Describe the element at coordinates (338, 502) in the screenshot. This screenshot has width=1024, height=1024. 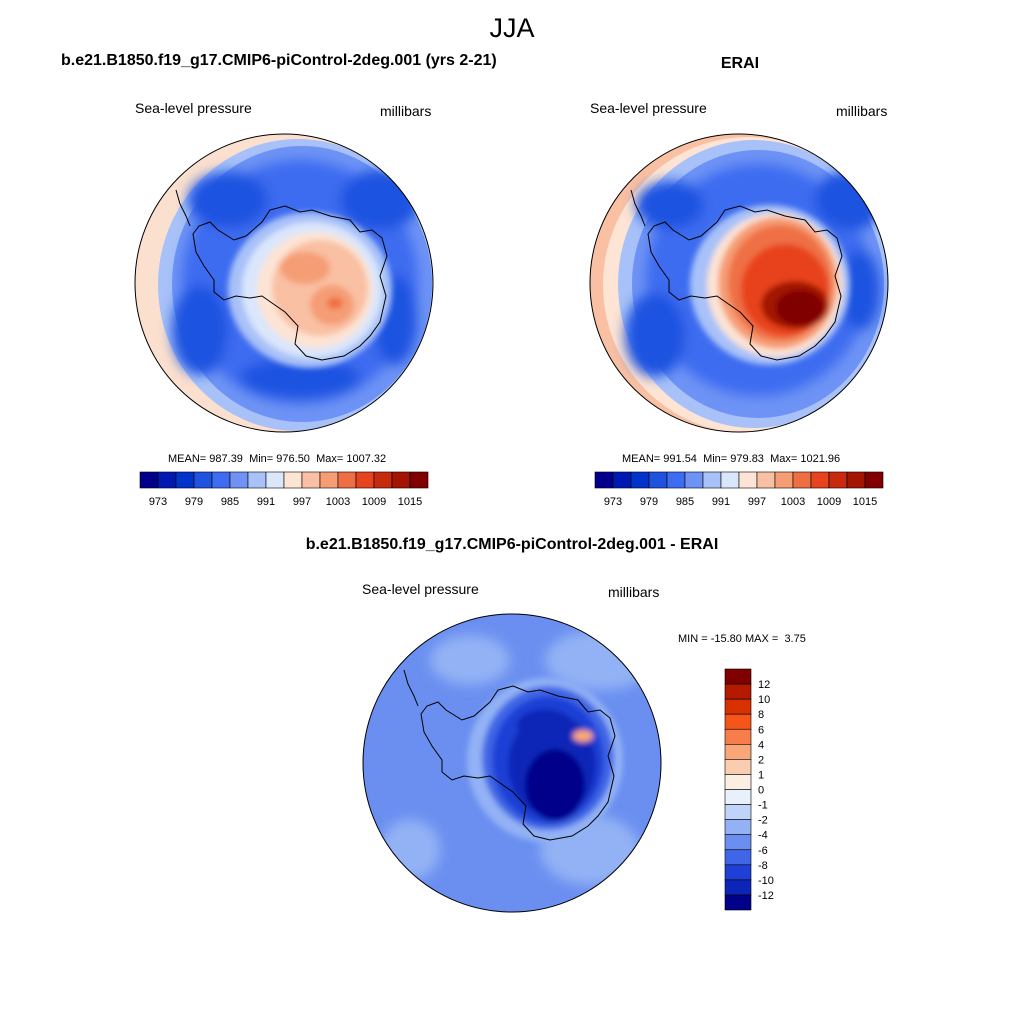
I see `model-colorbar-tick: 1003` at that location.